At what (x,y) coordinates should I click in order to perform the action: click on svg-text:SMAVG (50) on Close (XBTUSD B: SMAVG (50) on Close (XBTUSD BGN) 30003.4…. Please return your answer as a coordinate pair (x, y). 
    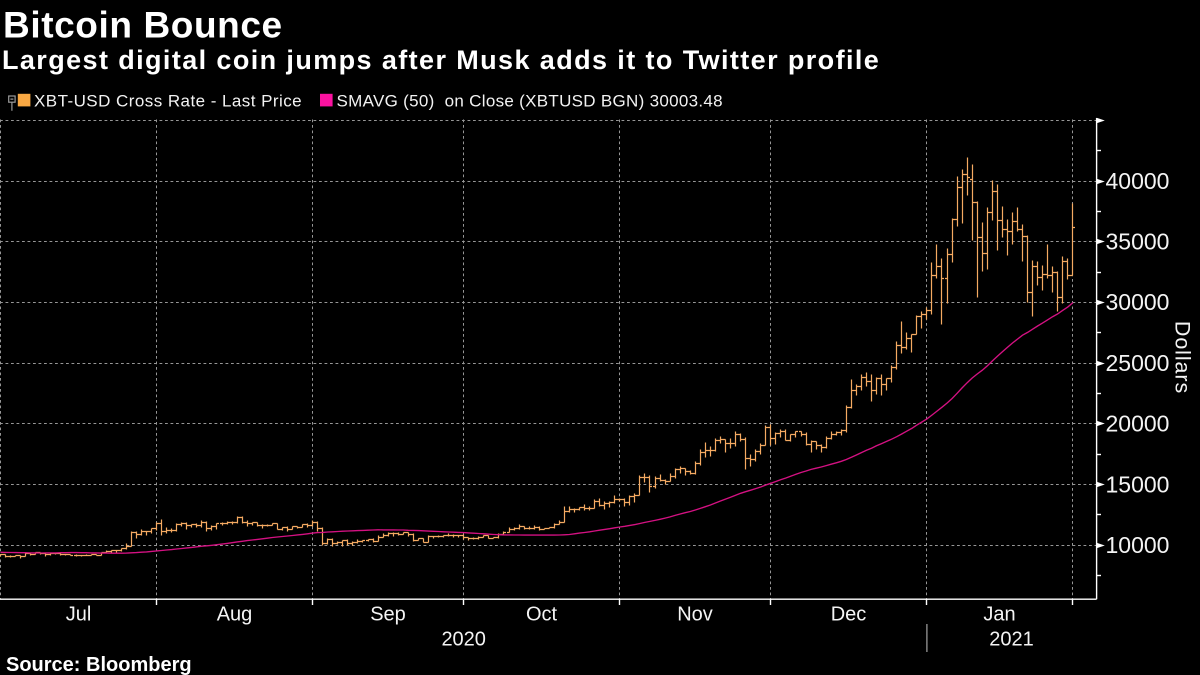
    Looking at the image, I should click on (530, 101).